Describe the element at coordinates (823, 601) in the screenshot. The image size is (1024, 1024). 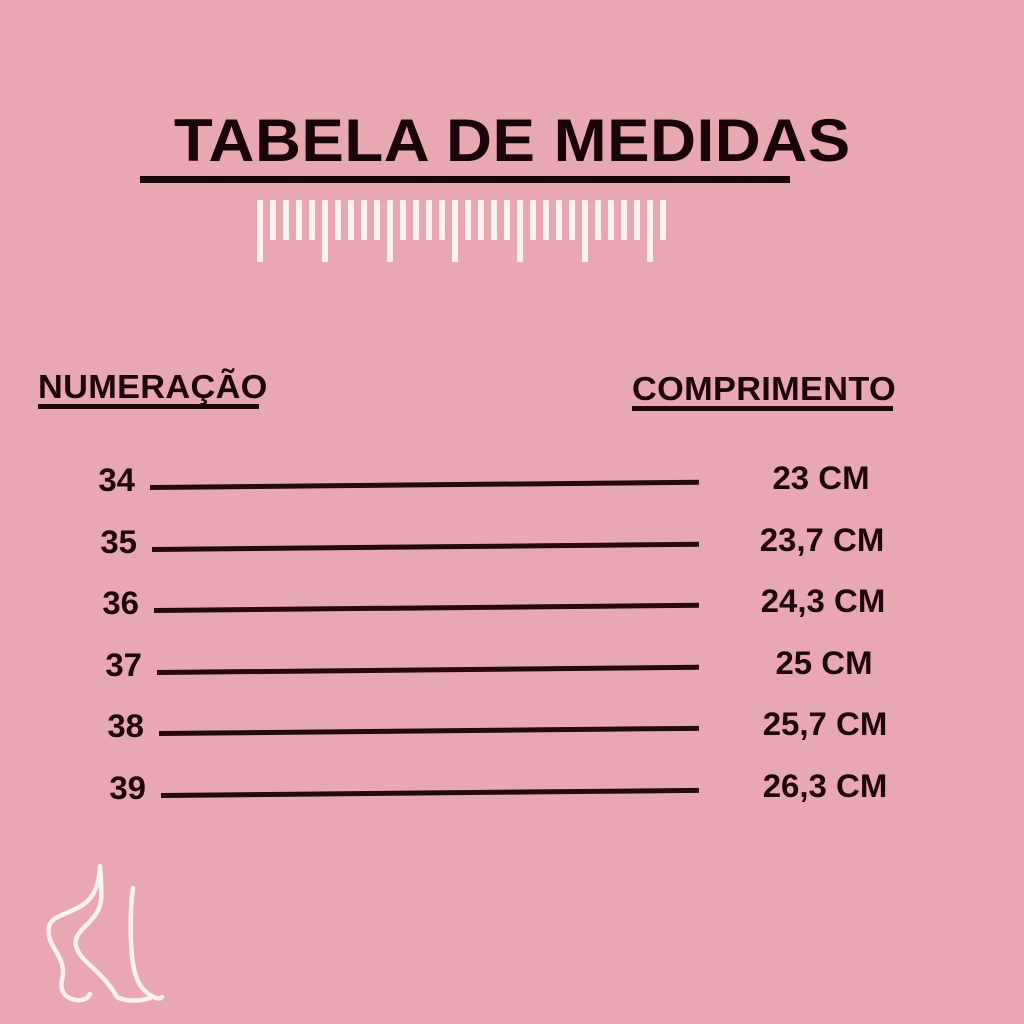
I see `row-length-value: 24,3 CM` at that location.